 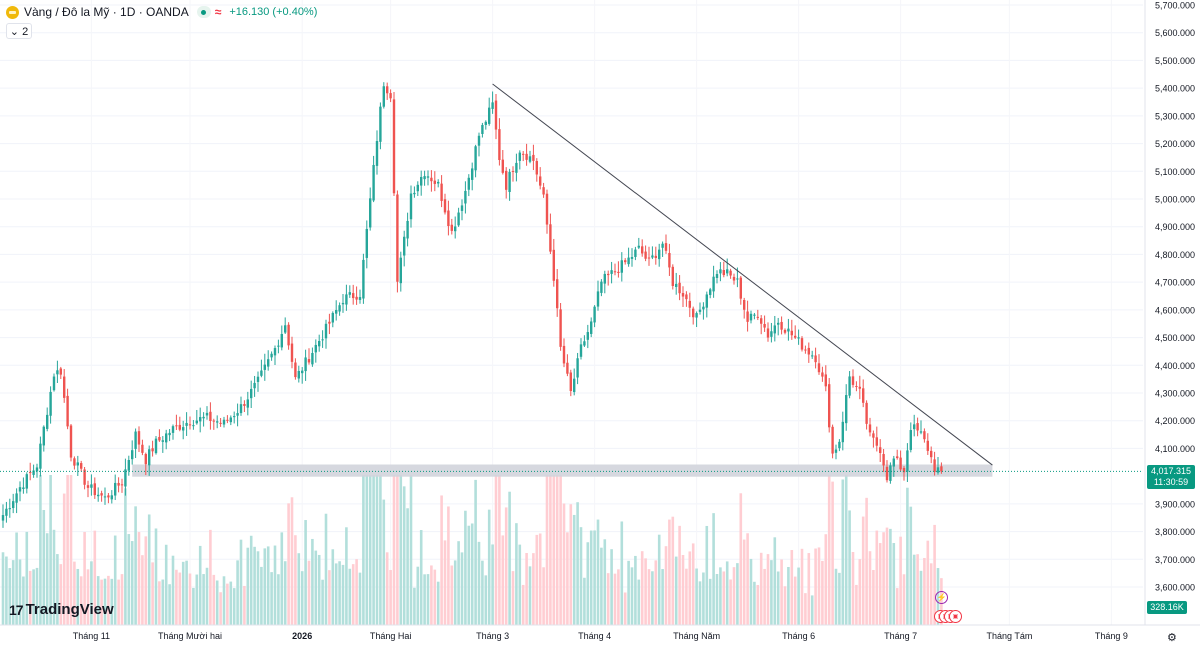 What do you see at coordinates (218, 12) in the screenshot?
I see `waves-icon: ≈` at bounding box center [218, 12].